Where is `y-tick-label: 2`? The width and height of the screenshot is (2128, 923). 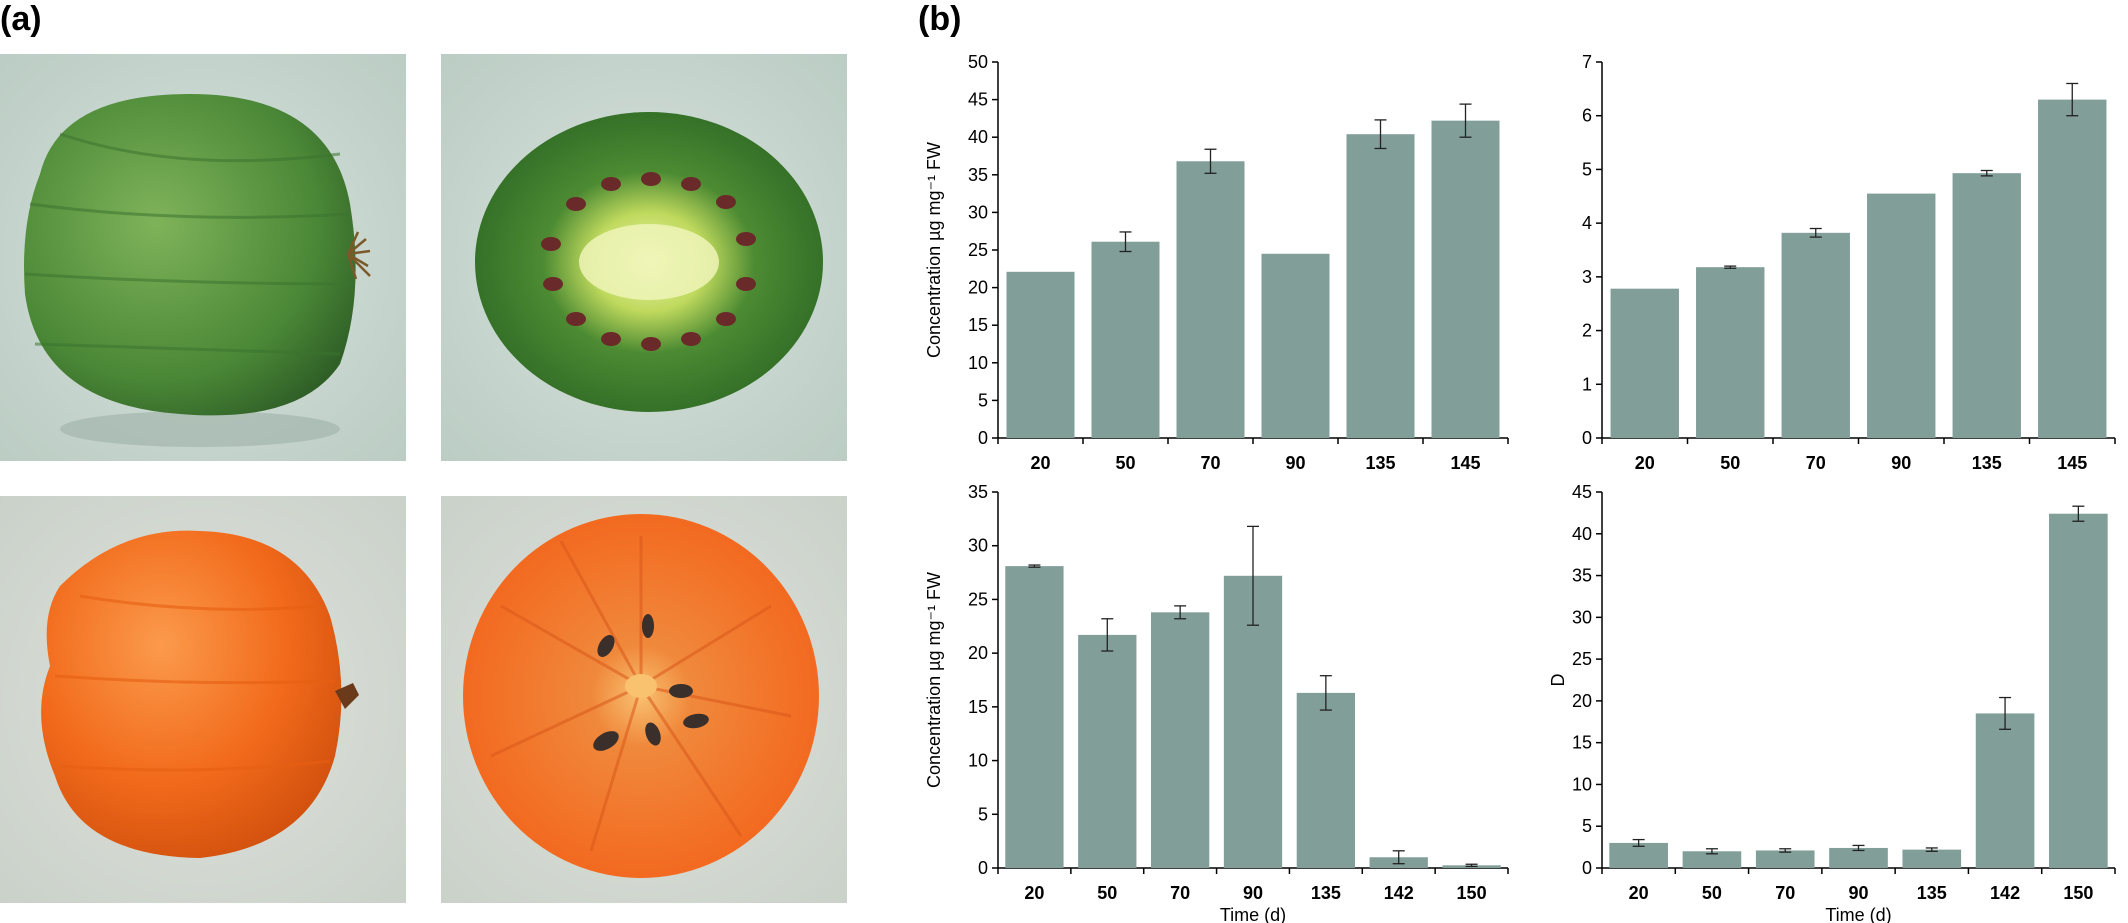
y-tick-label: 2 is located at coordinates (1587, 331).